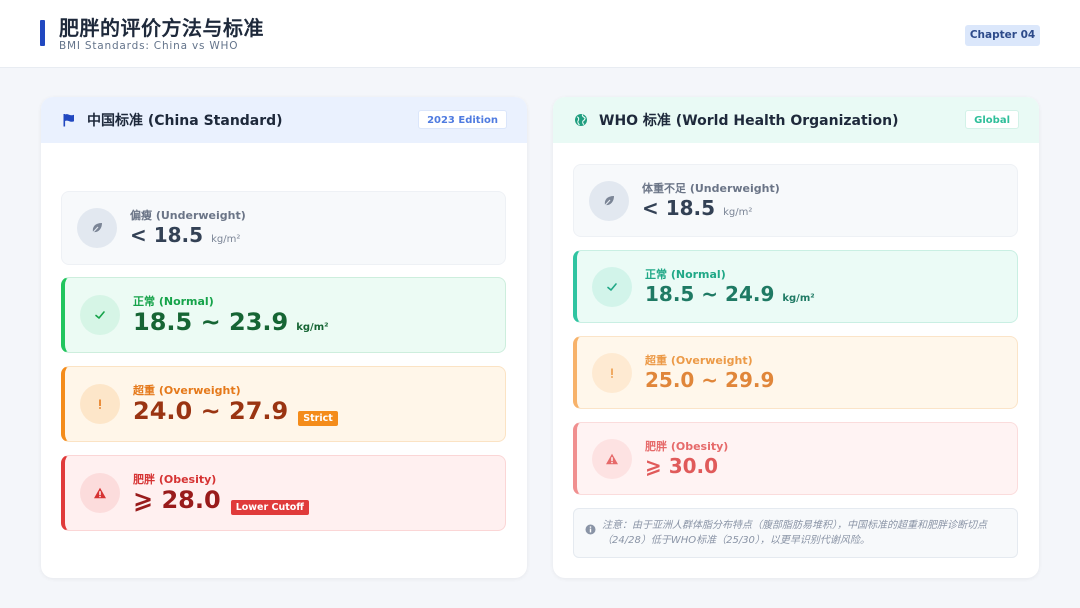 This screenshot has height=608, width=1080. What do you see at coordinates (161, 28) in the screenshot?
I see `page-title: 肥胖的评价方法与标准` at bounding box center [161, 28].